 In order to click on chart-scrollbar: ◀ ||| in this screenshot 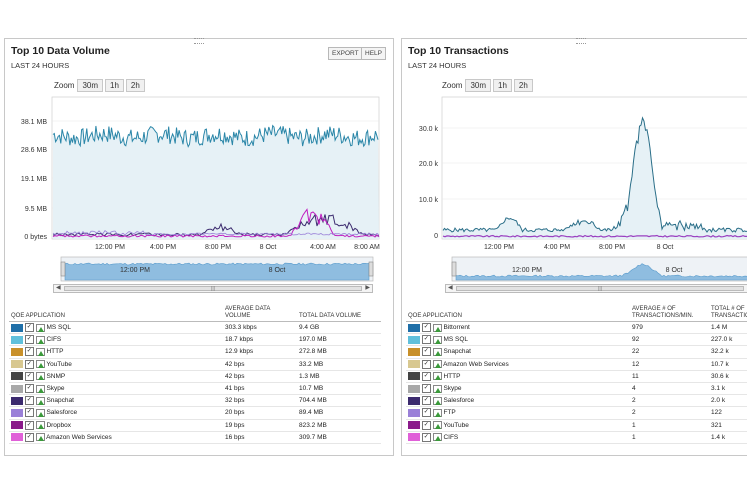, I will do `click(596, 288)`.